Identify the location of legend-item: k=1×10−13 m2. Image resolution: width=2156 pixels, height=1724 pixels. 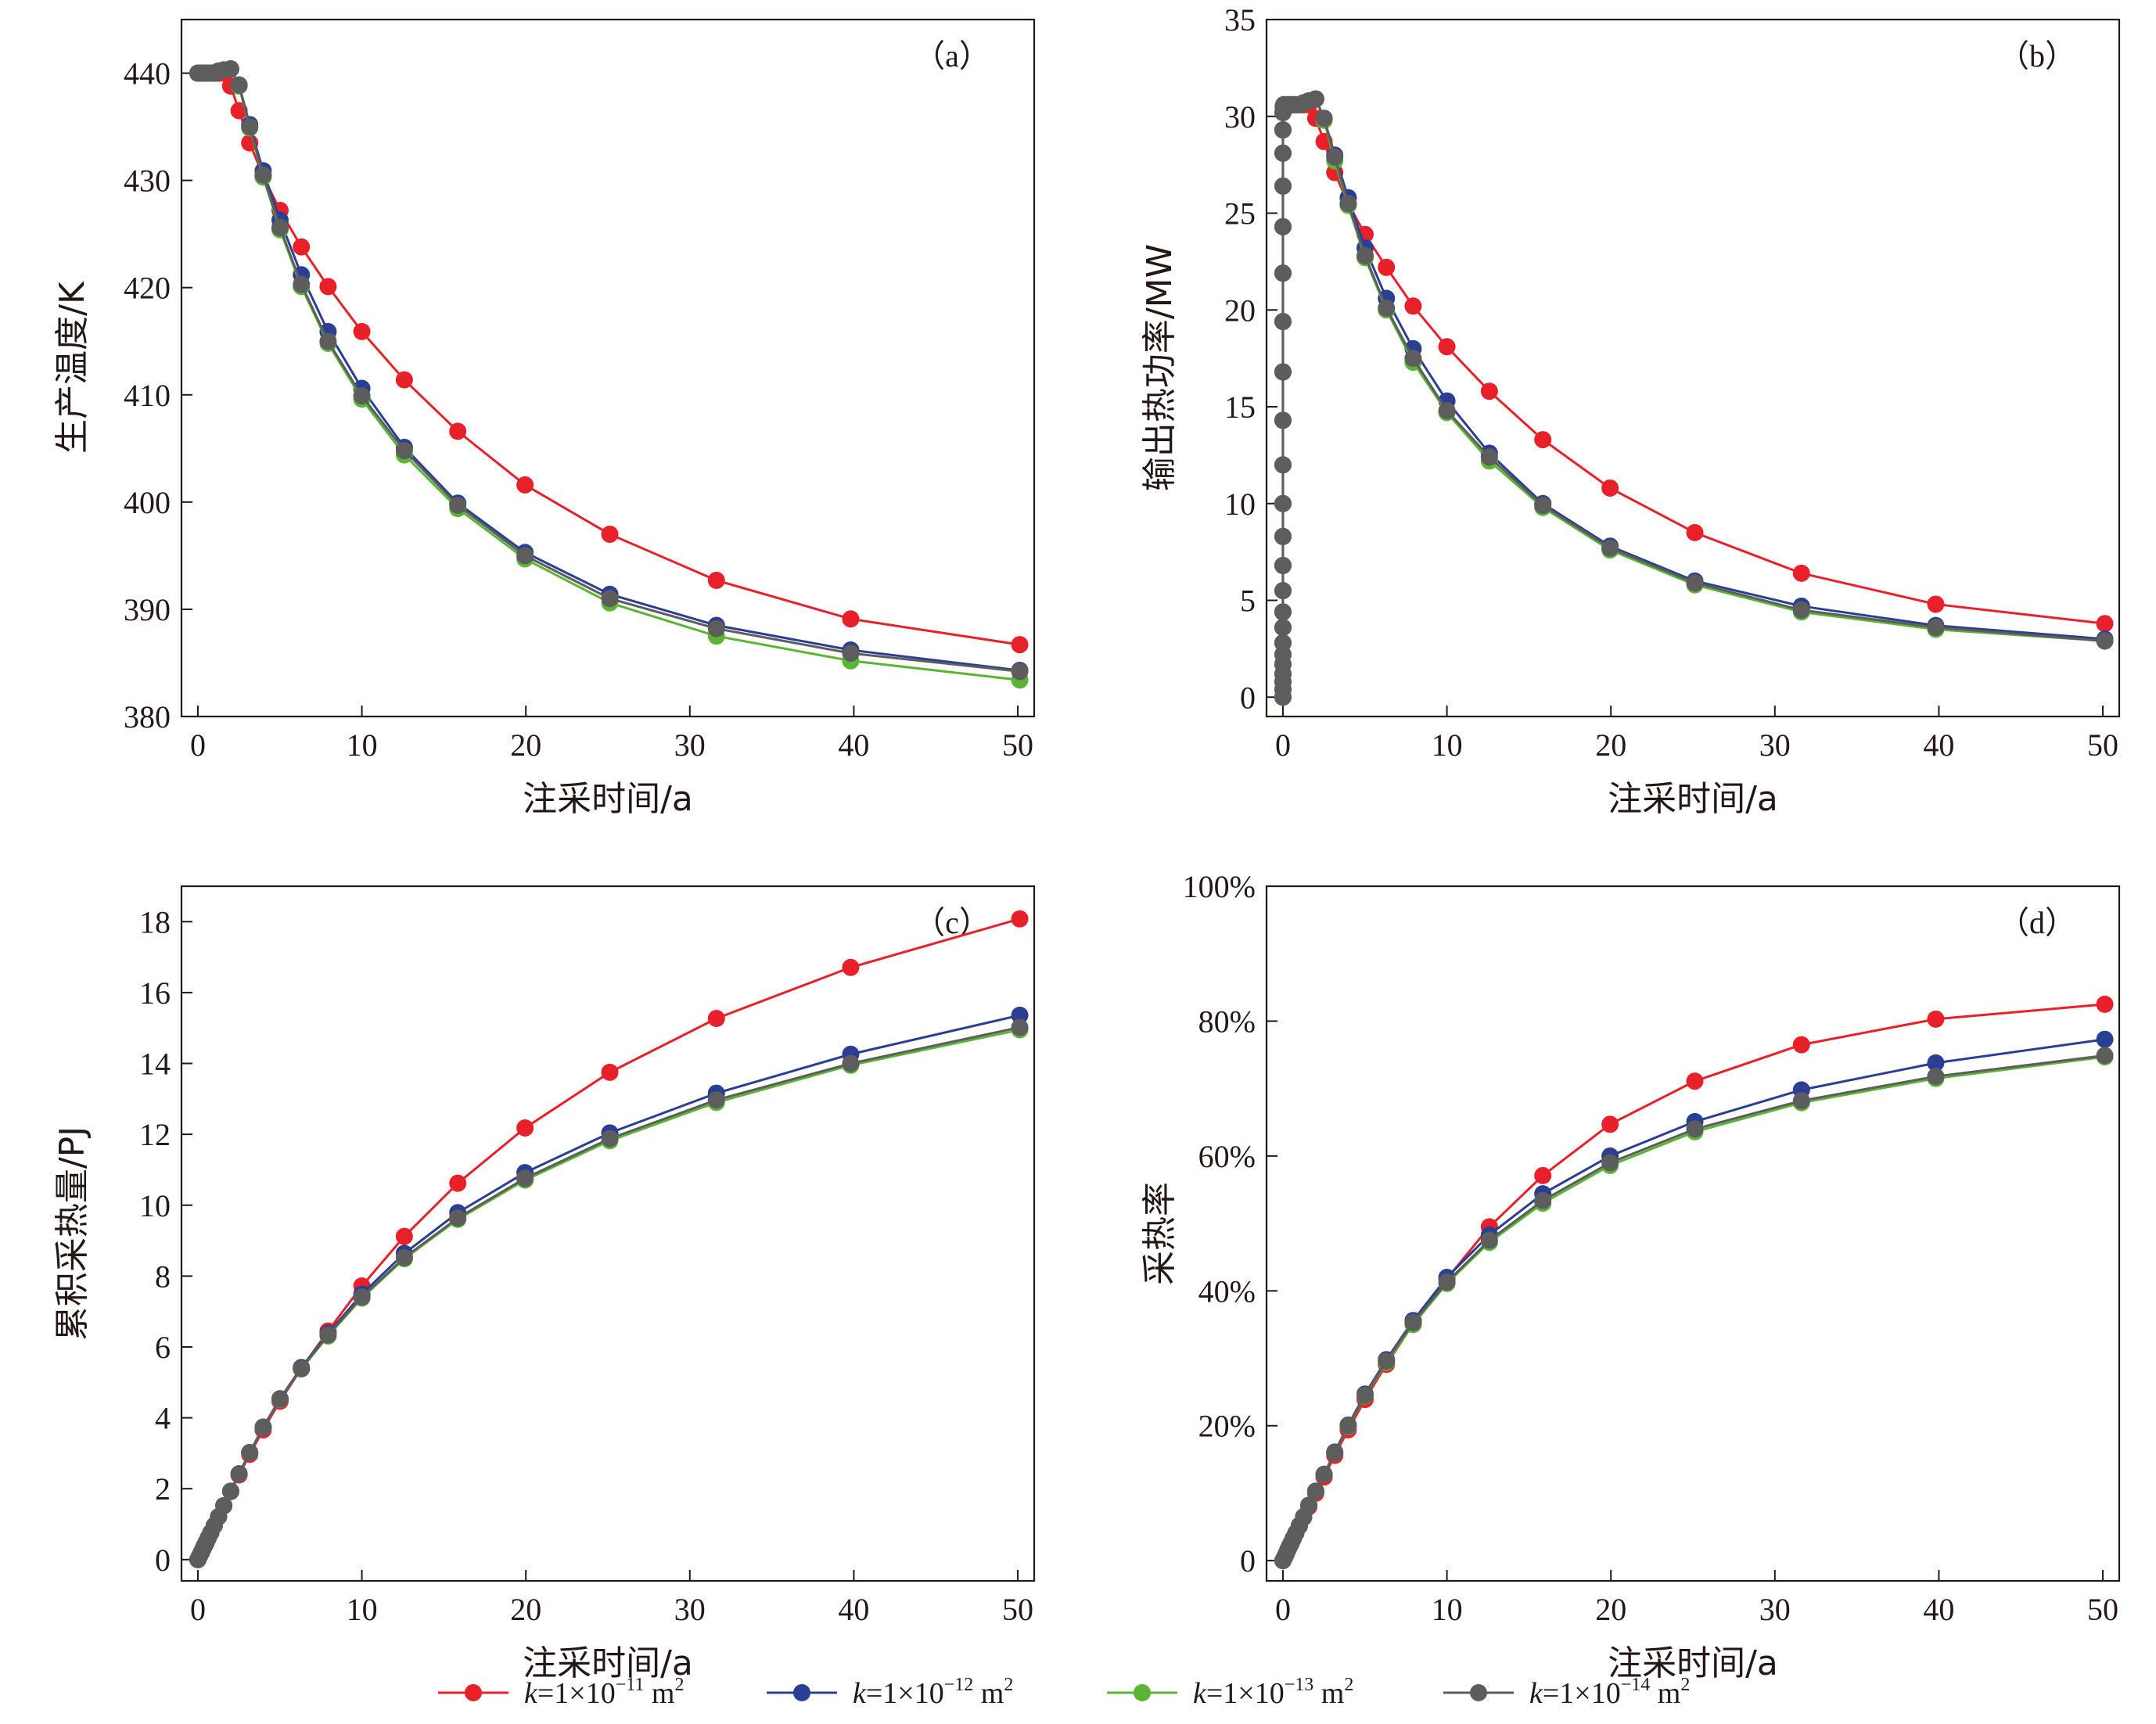
(1230, 1692).